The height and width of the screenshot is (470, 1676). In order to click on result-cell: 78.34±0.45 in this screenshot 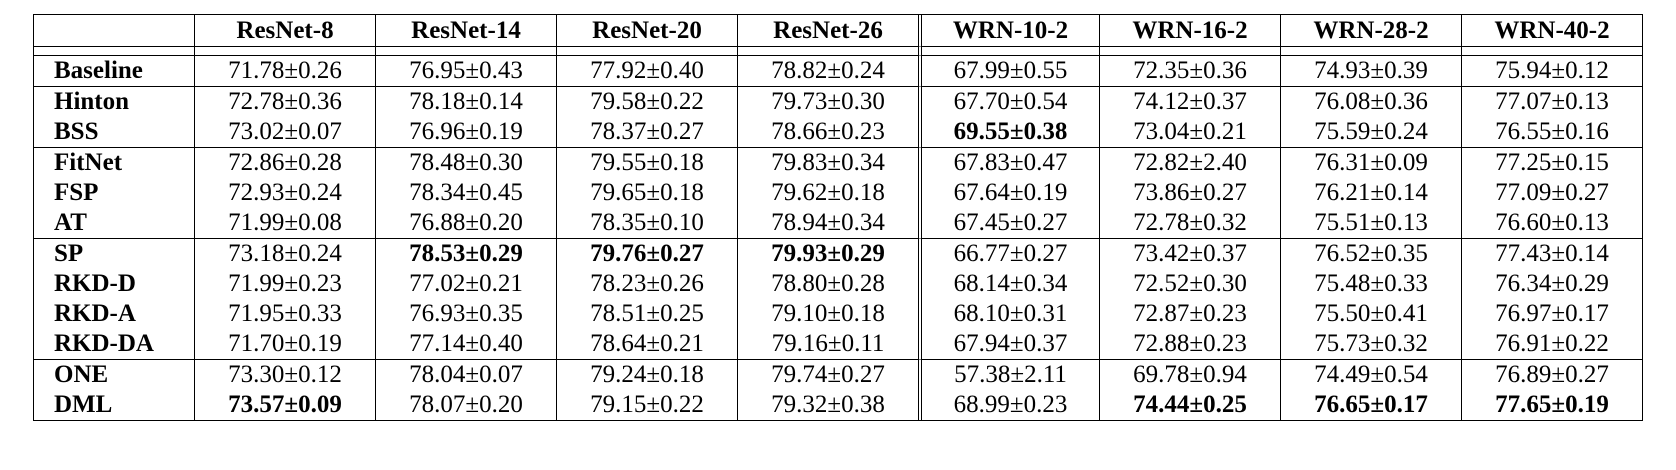, I will do `click(465, 193)`.